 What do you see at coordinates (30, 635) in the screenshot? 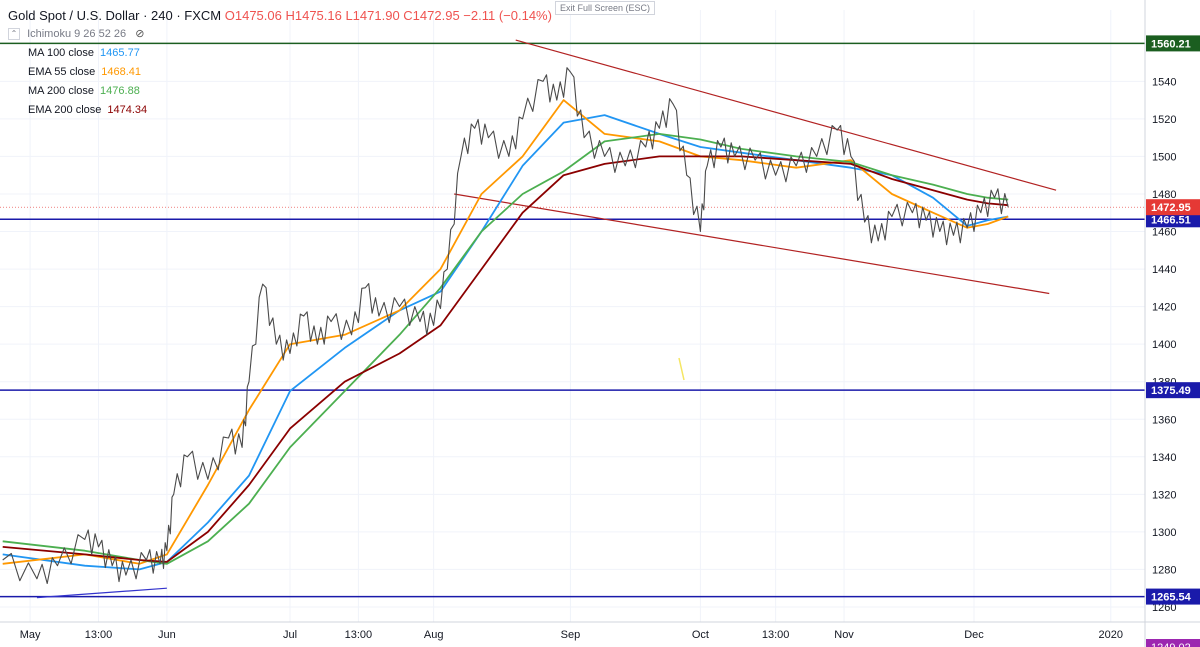
I see `x-tick-label: May` at bounding box center [30, 635].